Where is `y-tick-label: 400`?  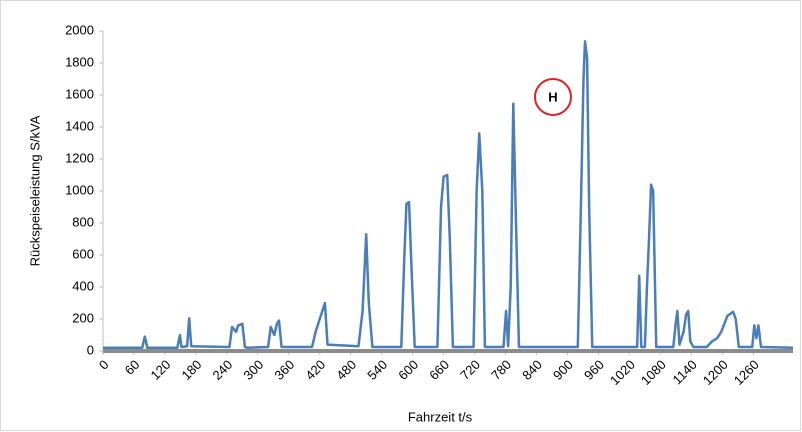 y-tick-label: 400 is located at coordinates (83, 285).